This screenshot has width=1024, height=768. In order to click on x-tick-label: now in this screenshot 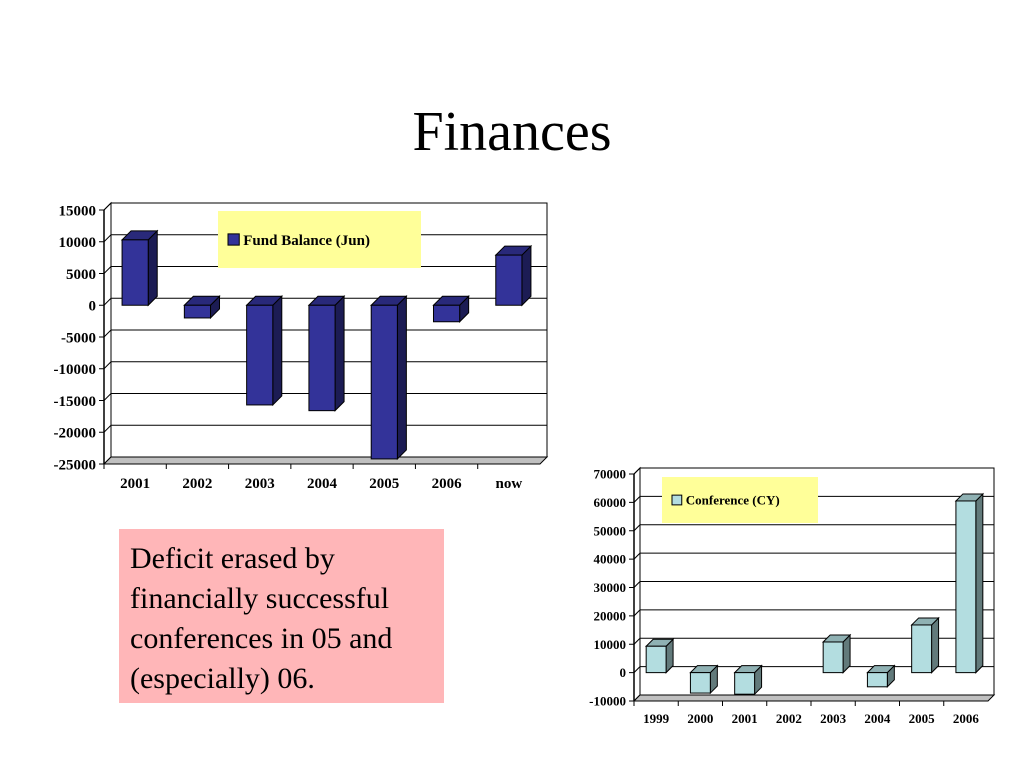, I will do `click(509, 484)`.